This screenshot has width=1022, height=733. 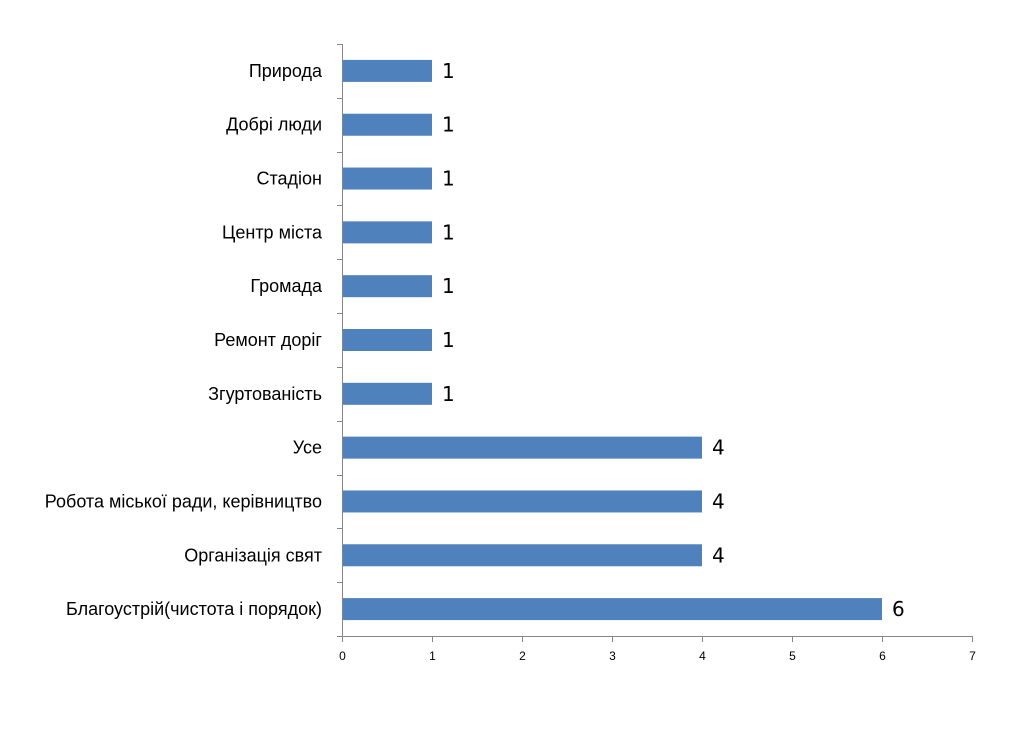 What do you see at coordinates (882, 656) in the screenshot?
I see `x-tick-label: 6` at bounding box center [882, 656].